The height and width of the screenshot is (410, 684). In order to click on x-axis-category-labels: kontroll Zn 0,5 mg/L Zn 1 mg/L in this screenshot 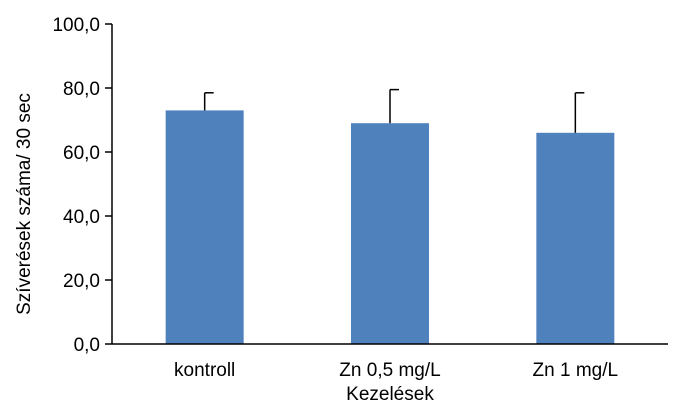, I will do `click(396, 370)`.